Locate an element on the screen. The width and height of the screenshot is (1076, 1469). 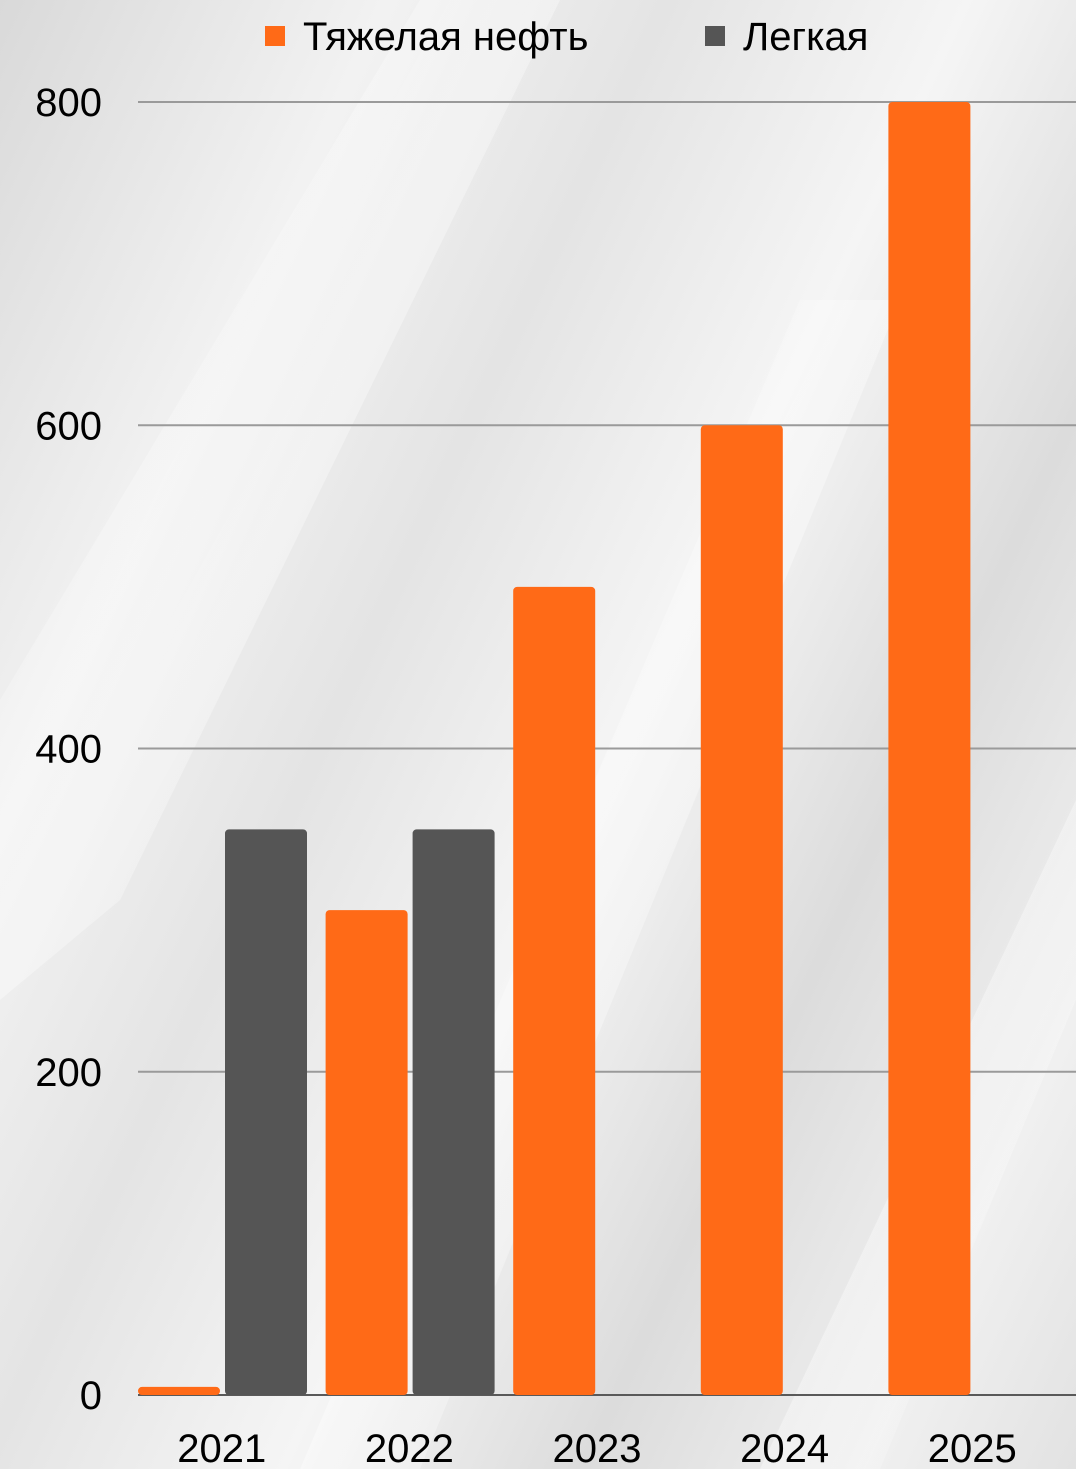
legend: Тяжелая нефть Легкая is located at coordinates (566, 37).